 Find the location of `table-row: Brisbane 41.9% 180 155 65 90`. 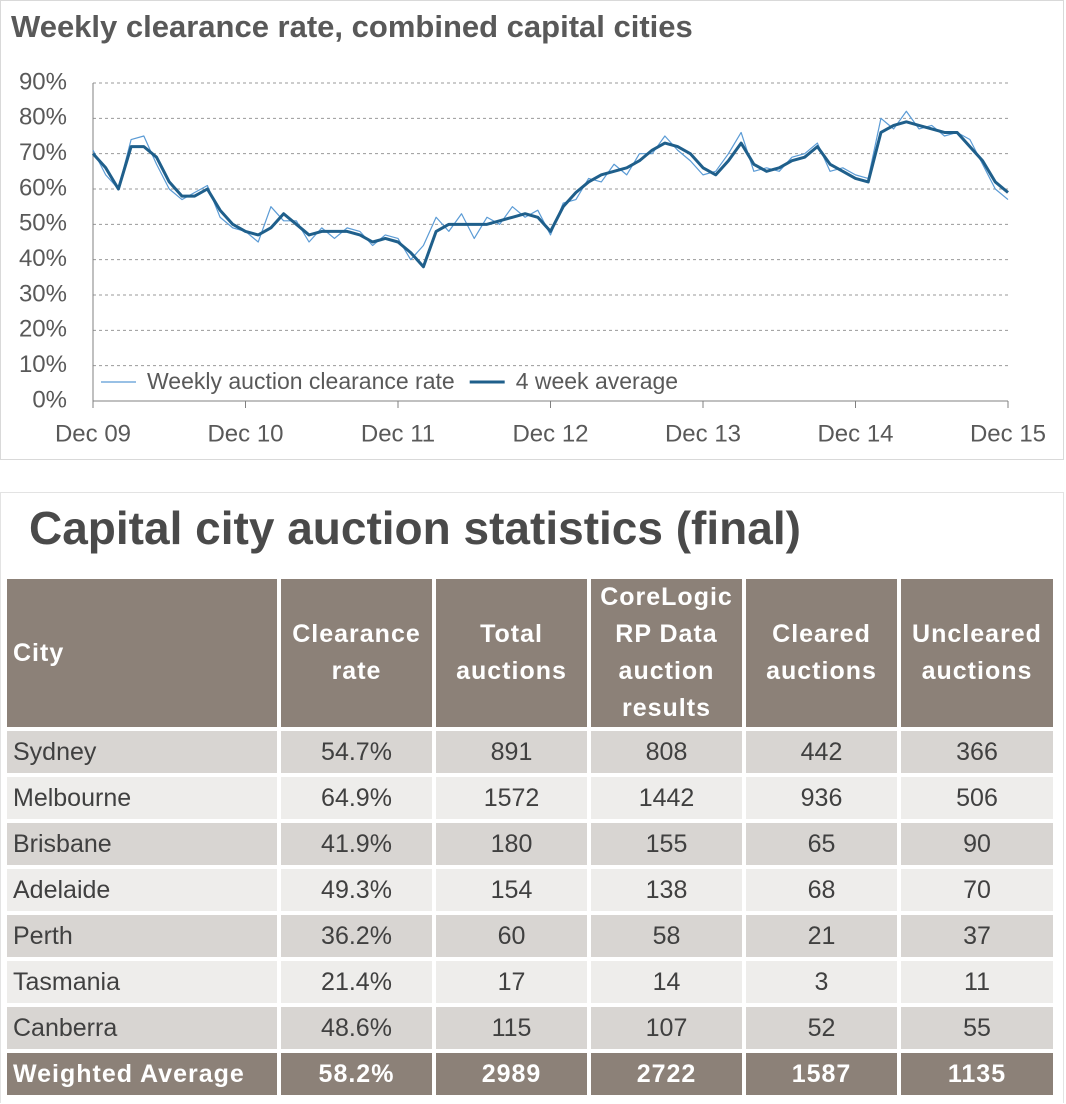

table-row: Brisbane 41.9% 180 155 65 90 is located at coordinates (530, 844).